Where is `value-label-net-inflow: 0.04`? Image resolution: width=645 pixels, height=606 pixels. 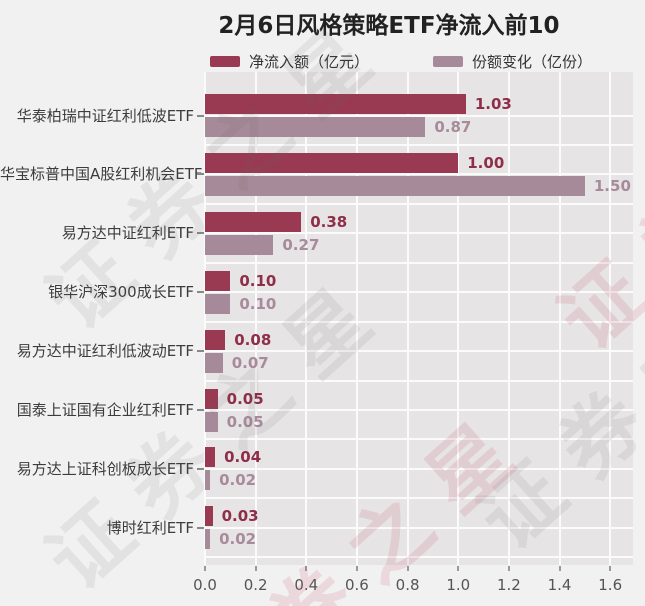
value-label-net-inflow: 0.04 is located at coordinates (243, 457).